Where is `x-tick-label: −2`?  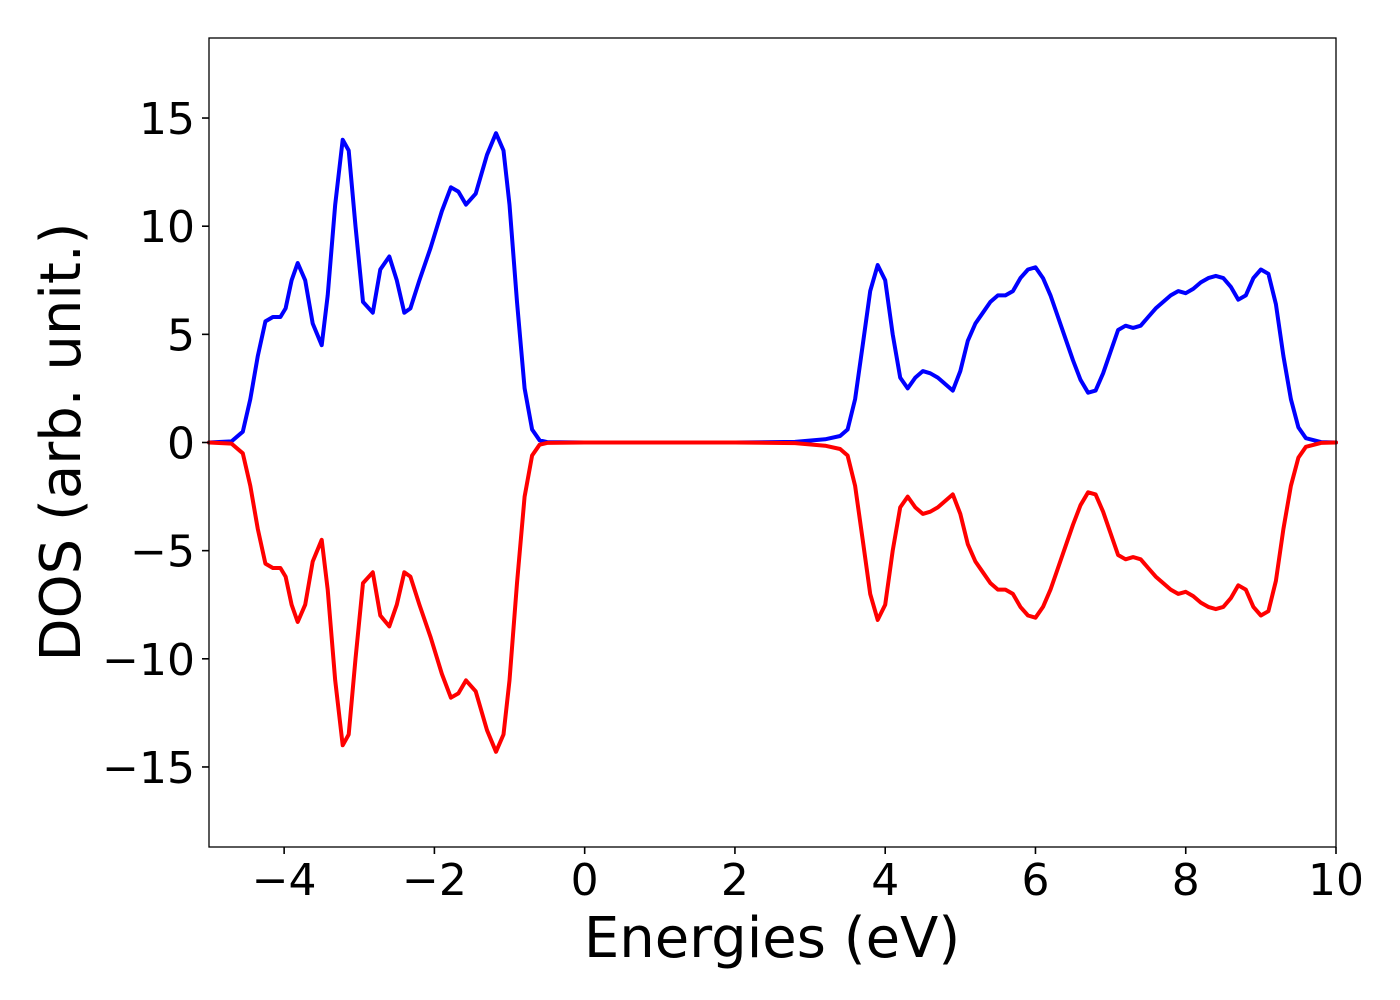 x-tick-label: −2 is located at coordinates (434, 880).